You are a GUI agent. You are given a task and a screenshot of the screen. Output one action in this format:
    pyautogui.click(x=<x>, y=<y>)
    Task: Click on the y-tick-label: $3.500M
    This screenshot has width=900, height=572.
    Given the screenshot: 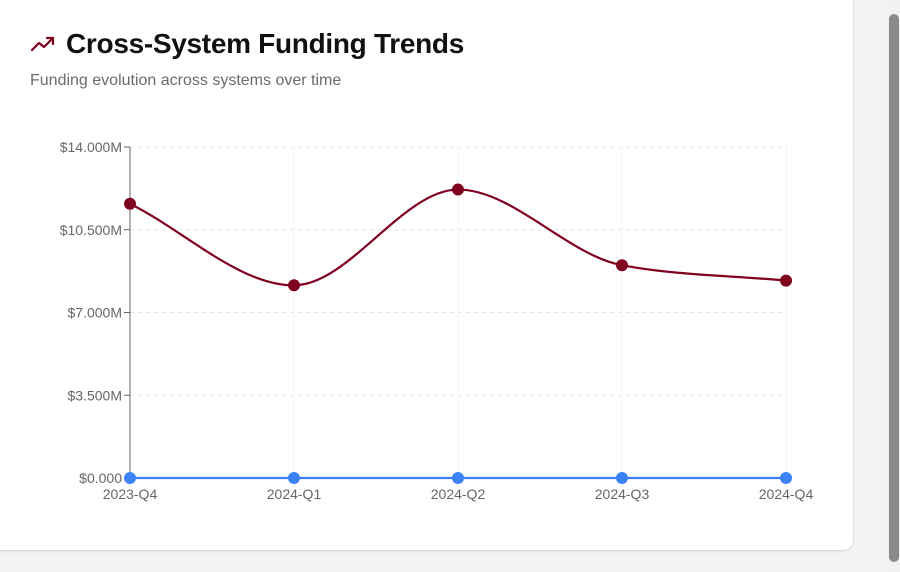 What is the action you would take?
    pyautogui.click(x=95, y=395)
    